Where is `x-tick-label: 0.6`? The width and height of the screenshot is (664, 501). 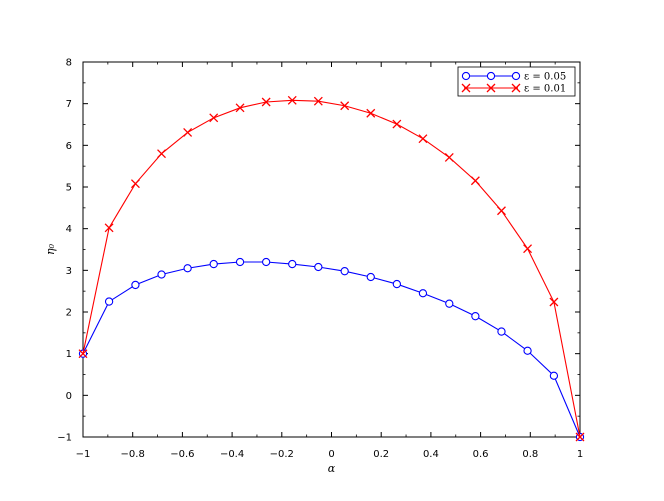 x-tick-label: 0.6 is located at coordinates (481, 454).